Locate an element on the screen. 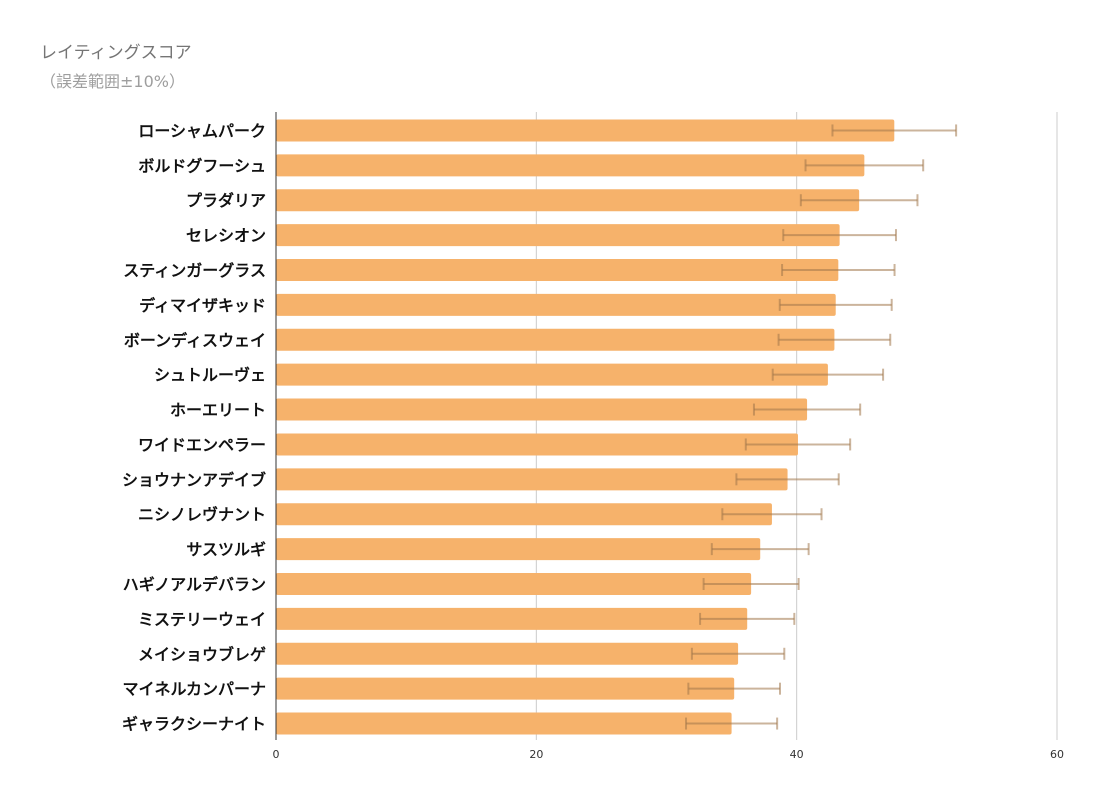 The image size is (1102, 799). category-label: プラダリア is located at coordinates (226, 200).